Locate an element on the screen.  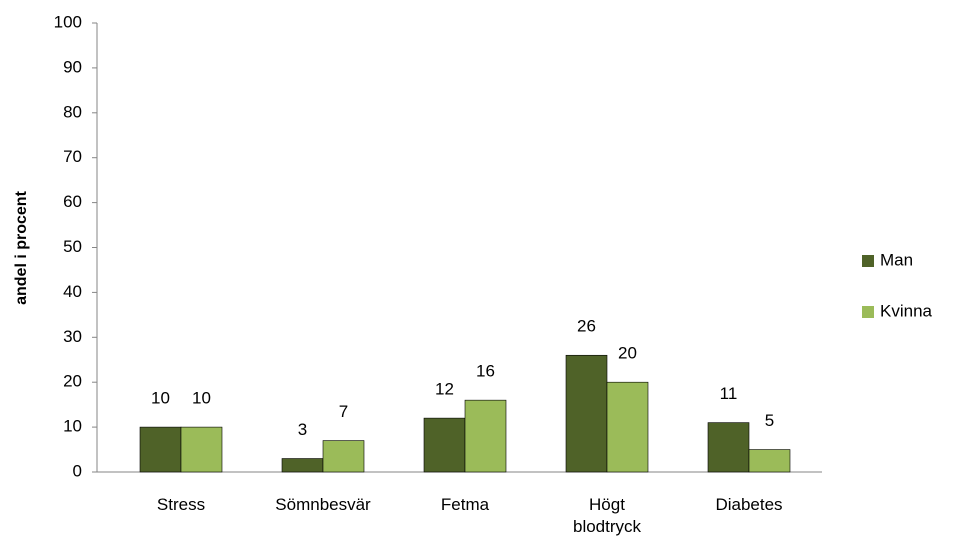
data-label: 3 is located at coordinates (302, 429).